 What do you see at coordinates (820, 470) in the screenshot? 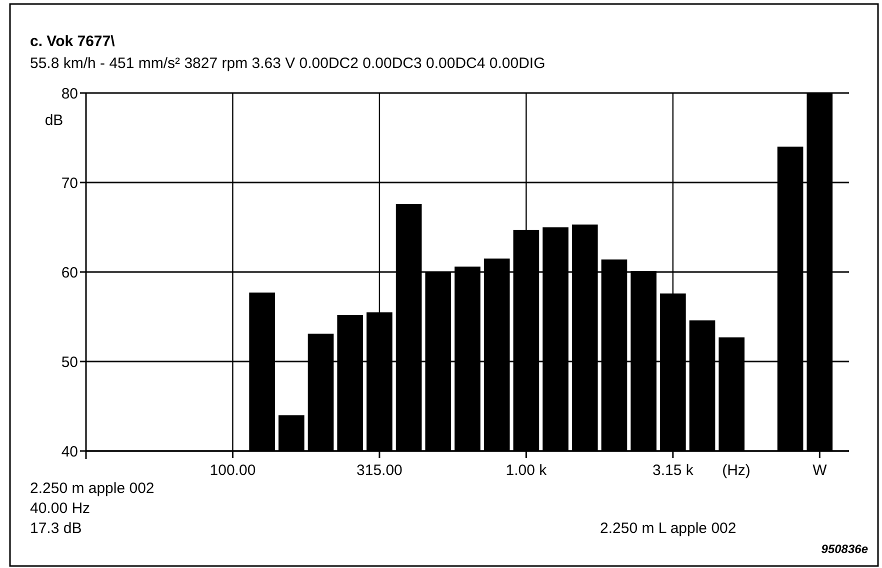
I see `x-tick-label: W` at bounding box center [820, 470].